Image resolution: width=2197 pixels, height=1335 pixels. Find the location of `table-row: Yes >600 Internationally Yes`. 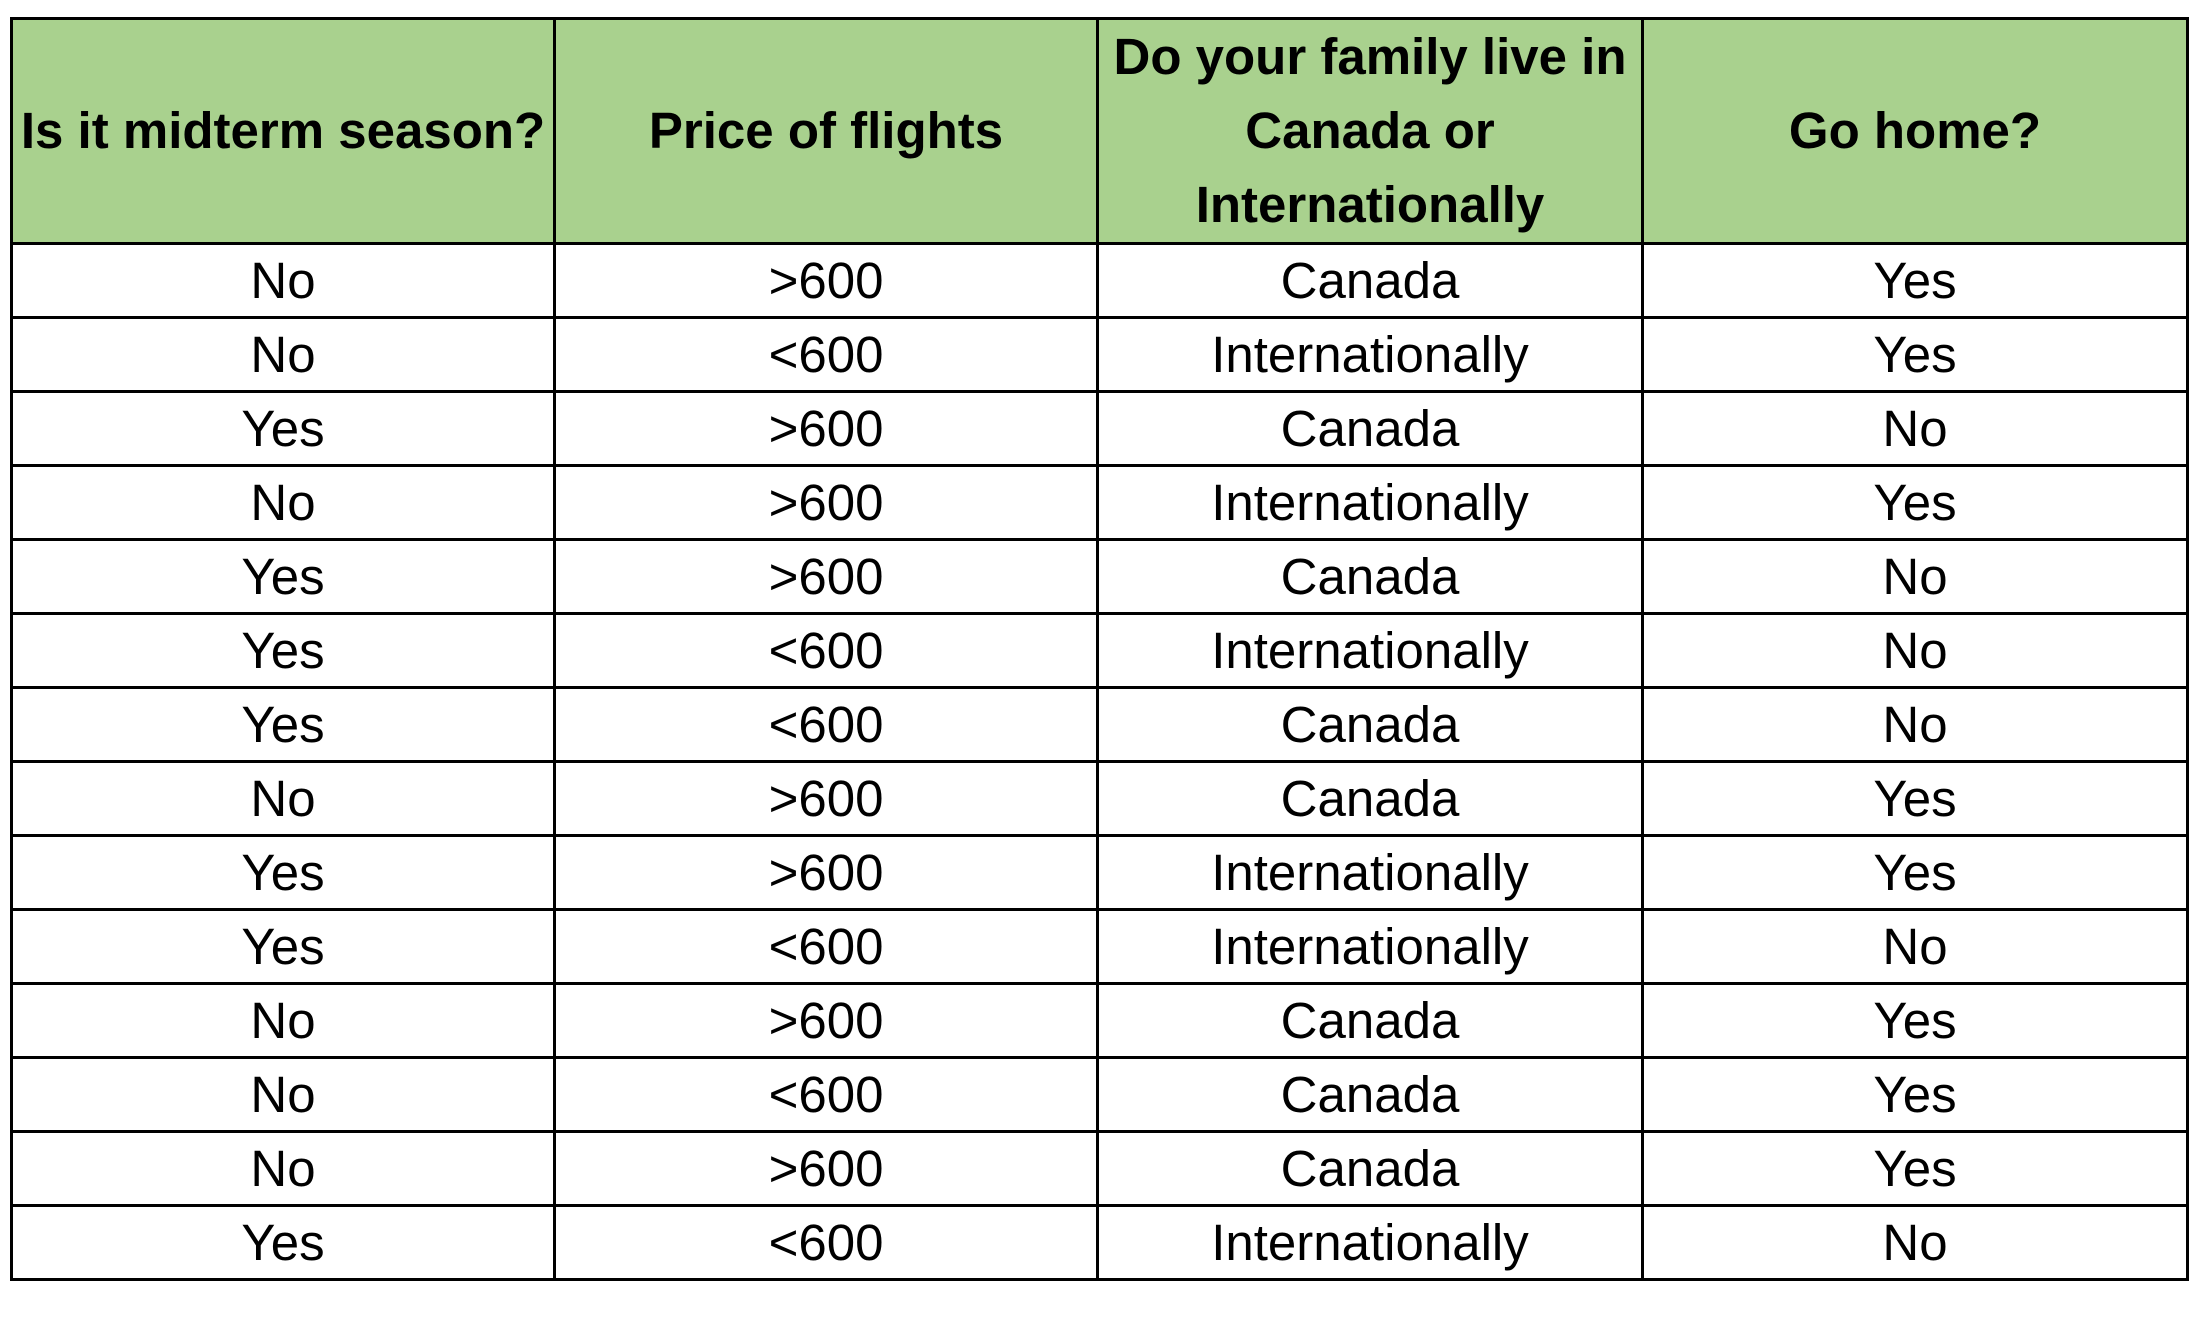

table-row: Yes >600 Internationally Yes is located at coordinates (1099, 872).